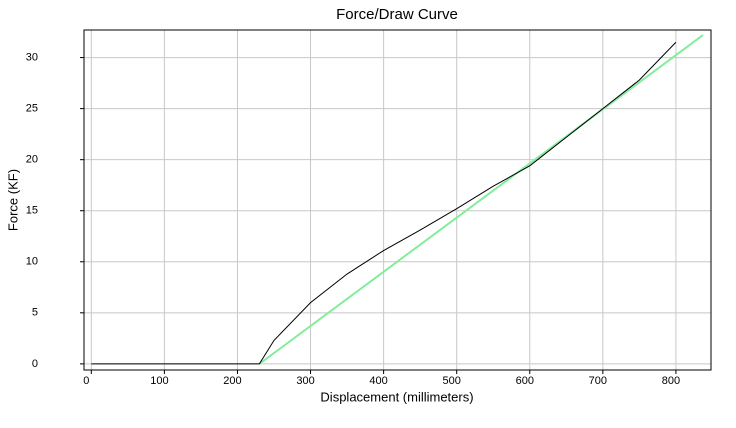 The width and height of the screenshot is (736, 428). Describe the element at coordinates (378, 381) in the screenshot. I see `x-tick-label: 400` at that location.